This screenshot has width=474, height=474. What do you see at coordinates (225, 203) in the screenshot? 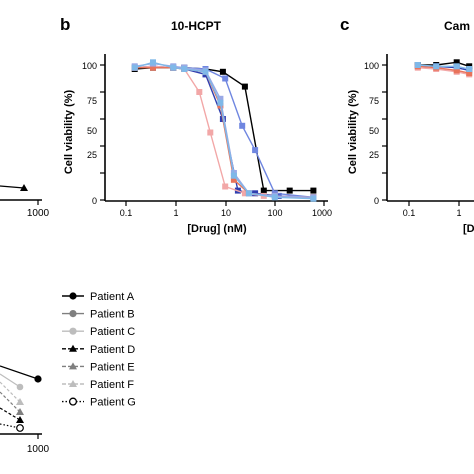
I see `panel-b-x-ticks` at bounding box center [225, 203].